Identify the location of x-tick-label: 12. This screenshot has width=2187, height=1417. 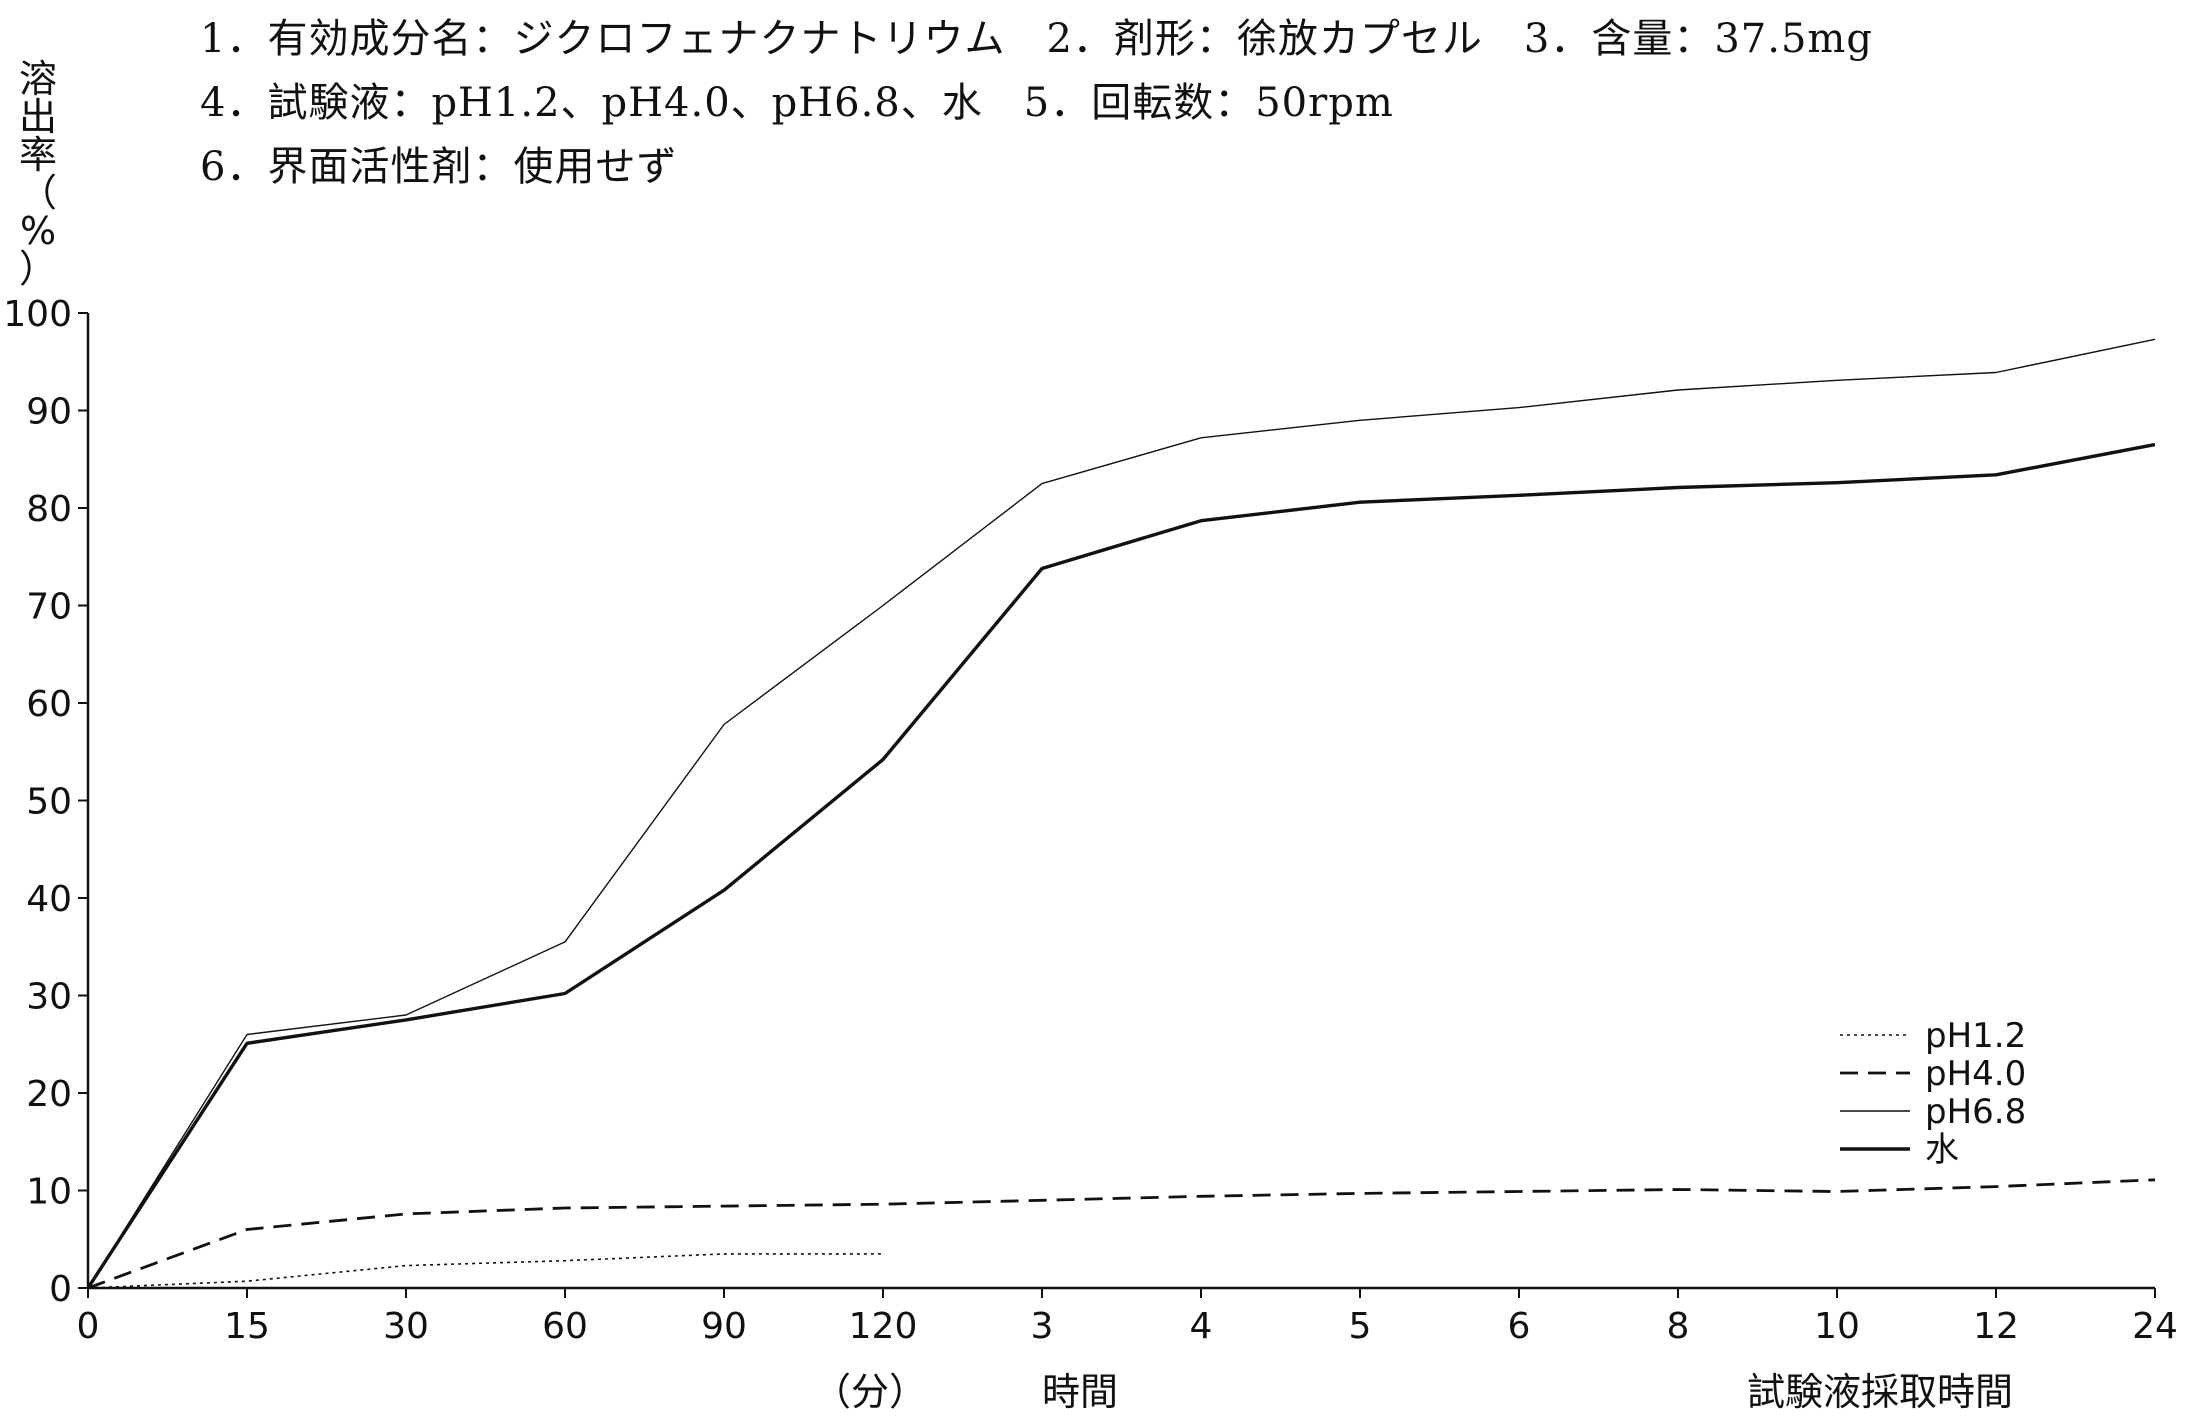
(1996, 1326).